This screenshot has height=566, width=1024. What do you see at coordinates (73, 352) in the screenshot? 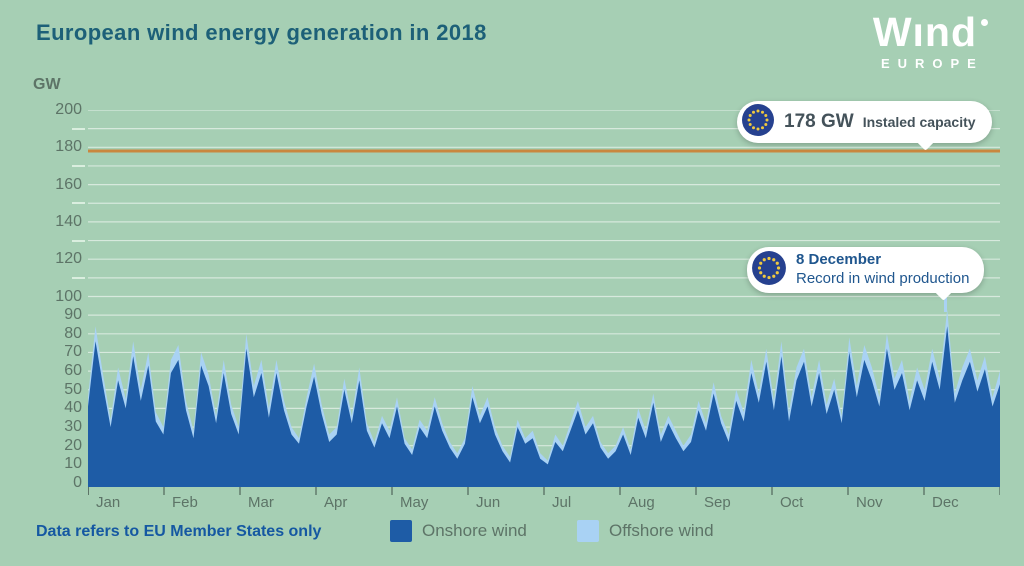
I see `y-tick-label: 70` at bounding box center [73, 352].